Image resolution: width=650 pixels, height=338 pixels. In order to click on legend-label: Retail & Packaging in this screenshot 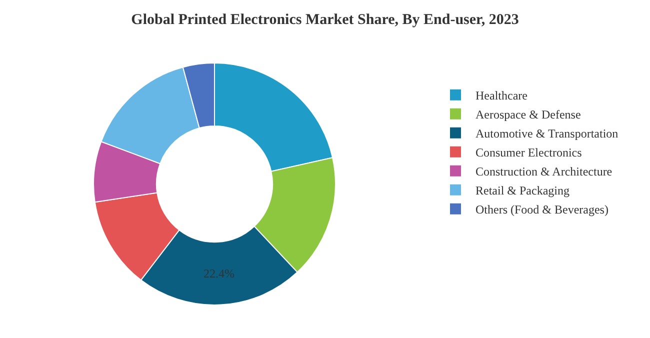, I will do `click(523, 191)`.